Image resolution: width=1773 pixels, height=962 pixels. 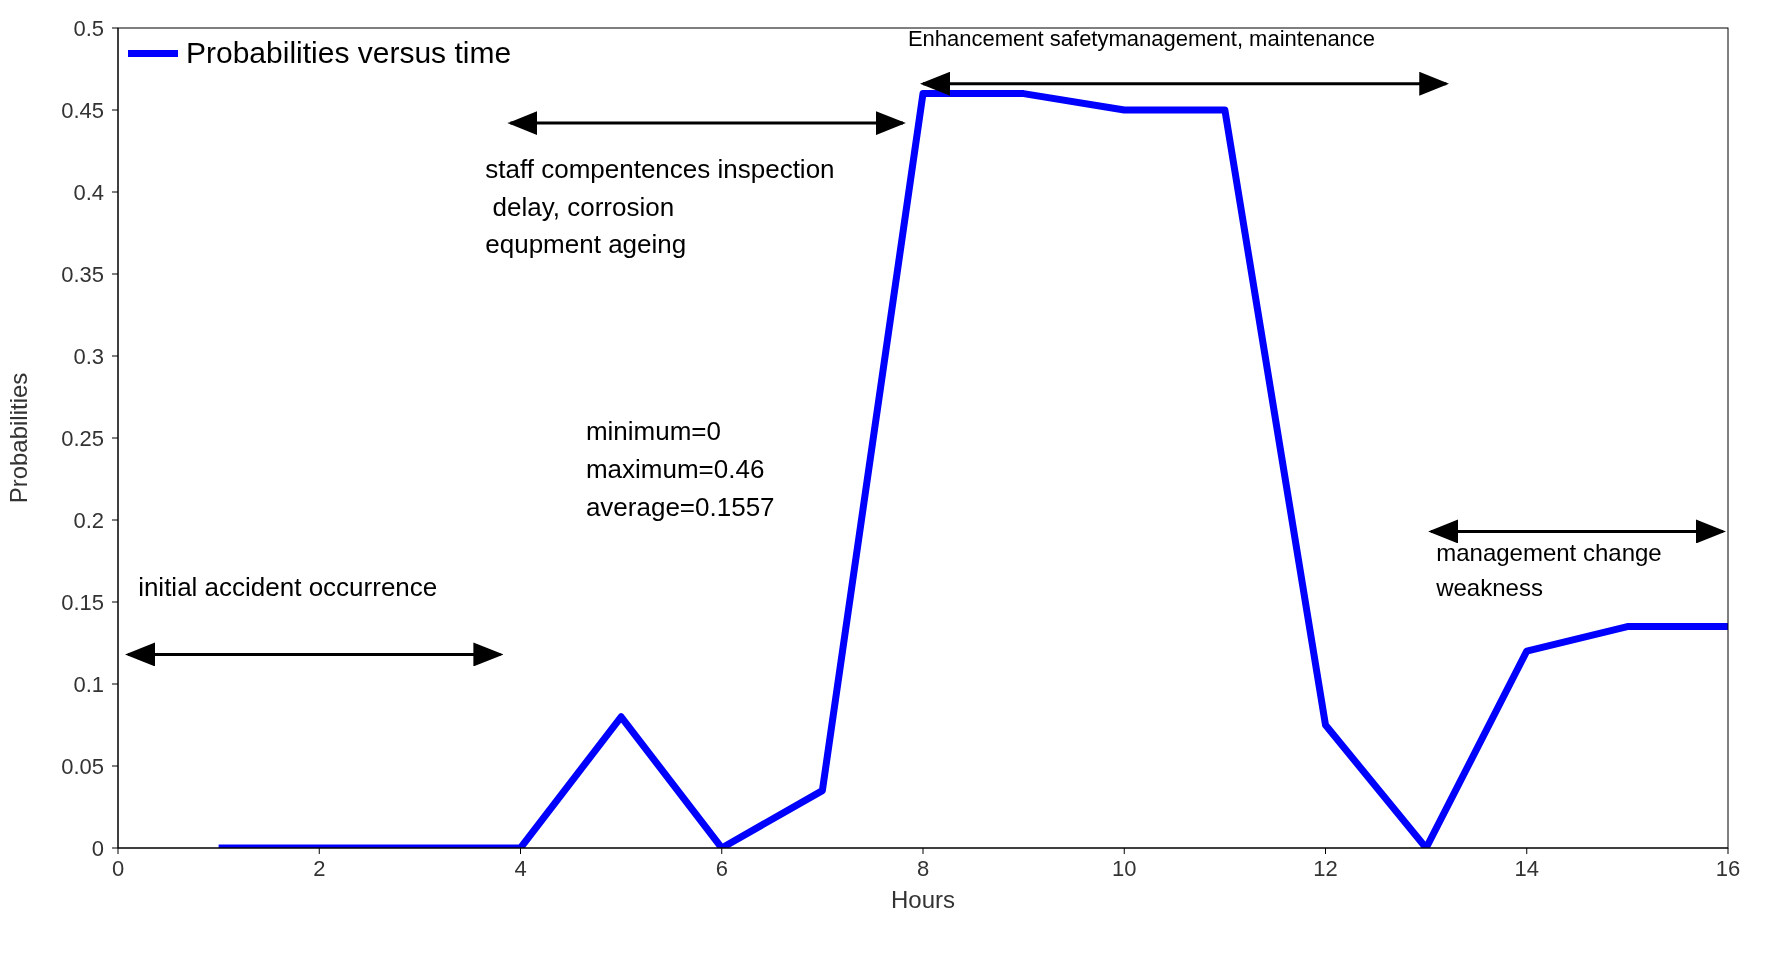 What do you see at coordinates (82, 110) in the screenshot?
I see `y-tick-label: 0.45` at bounding box center [82, 110].